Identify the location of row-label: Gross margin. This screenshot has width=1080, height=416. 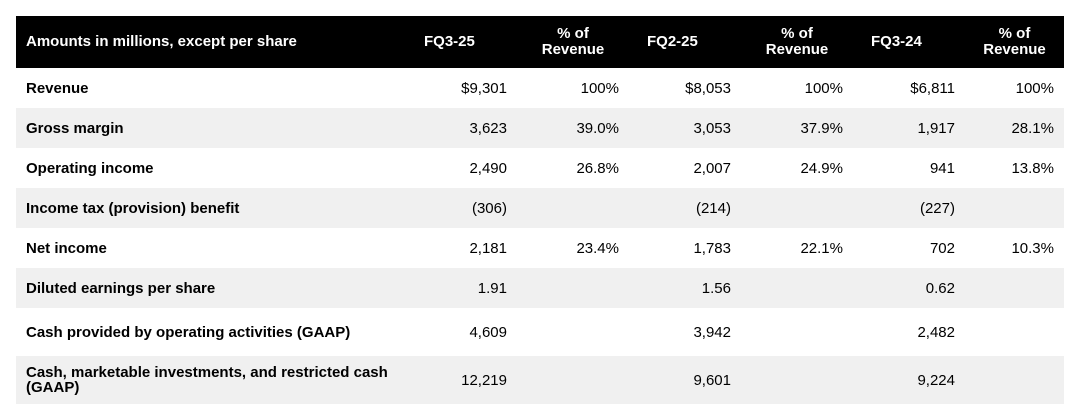
(75, 128).